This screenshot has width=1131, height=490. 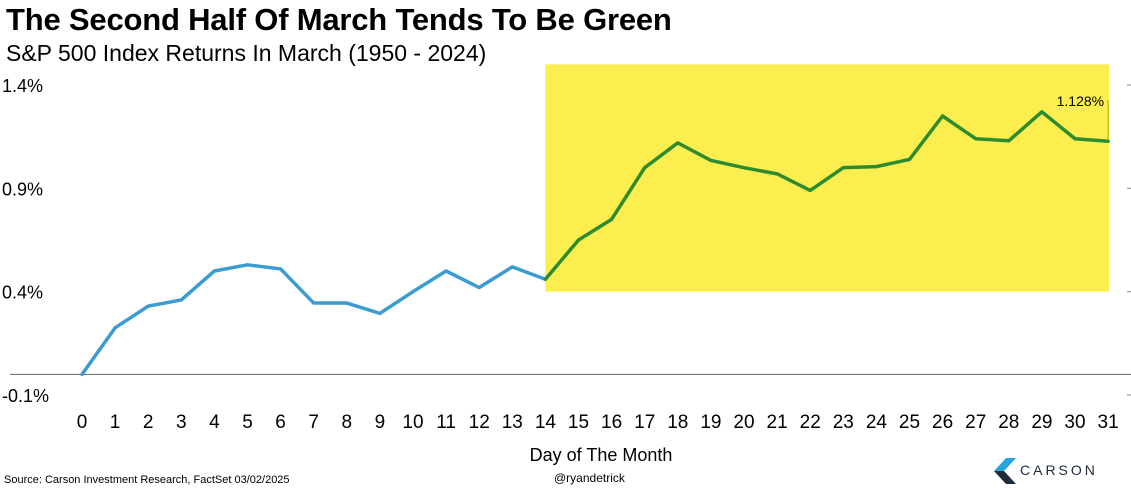 I want to click on y-tick-label: 0.9%, so click(x=22, y=189).